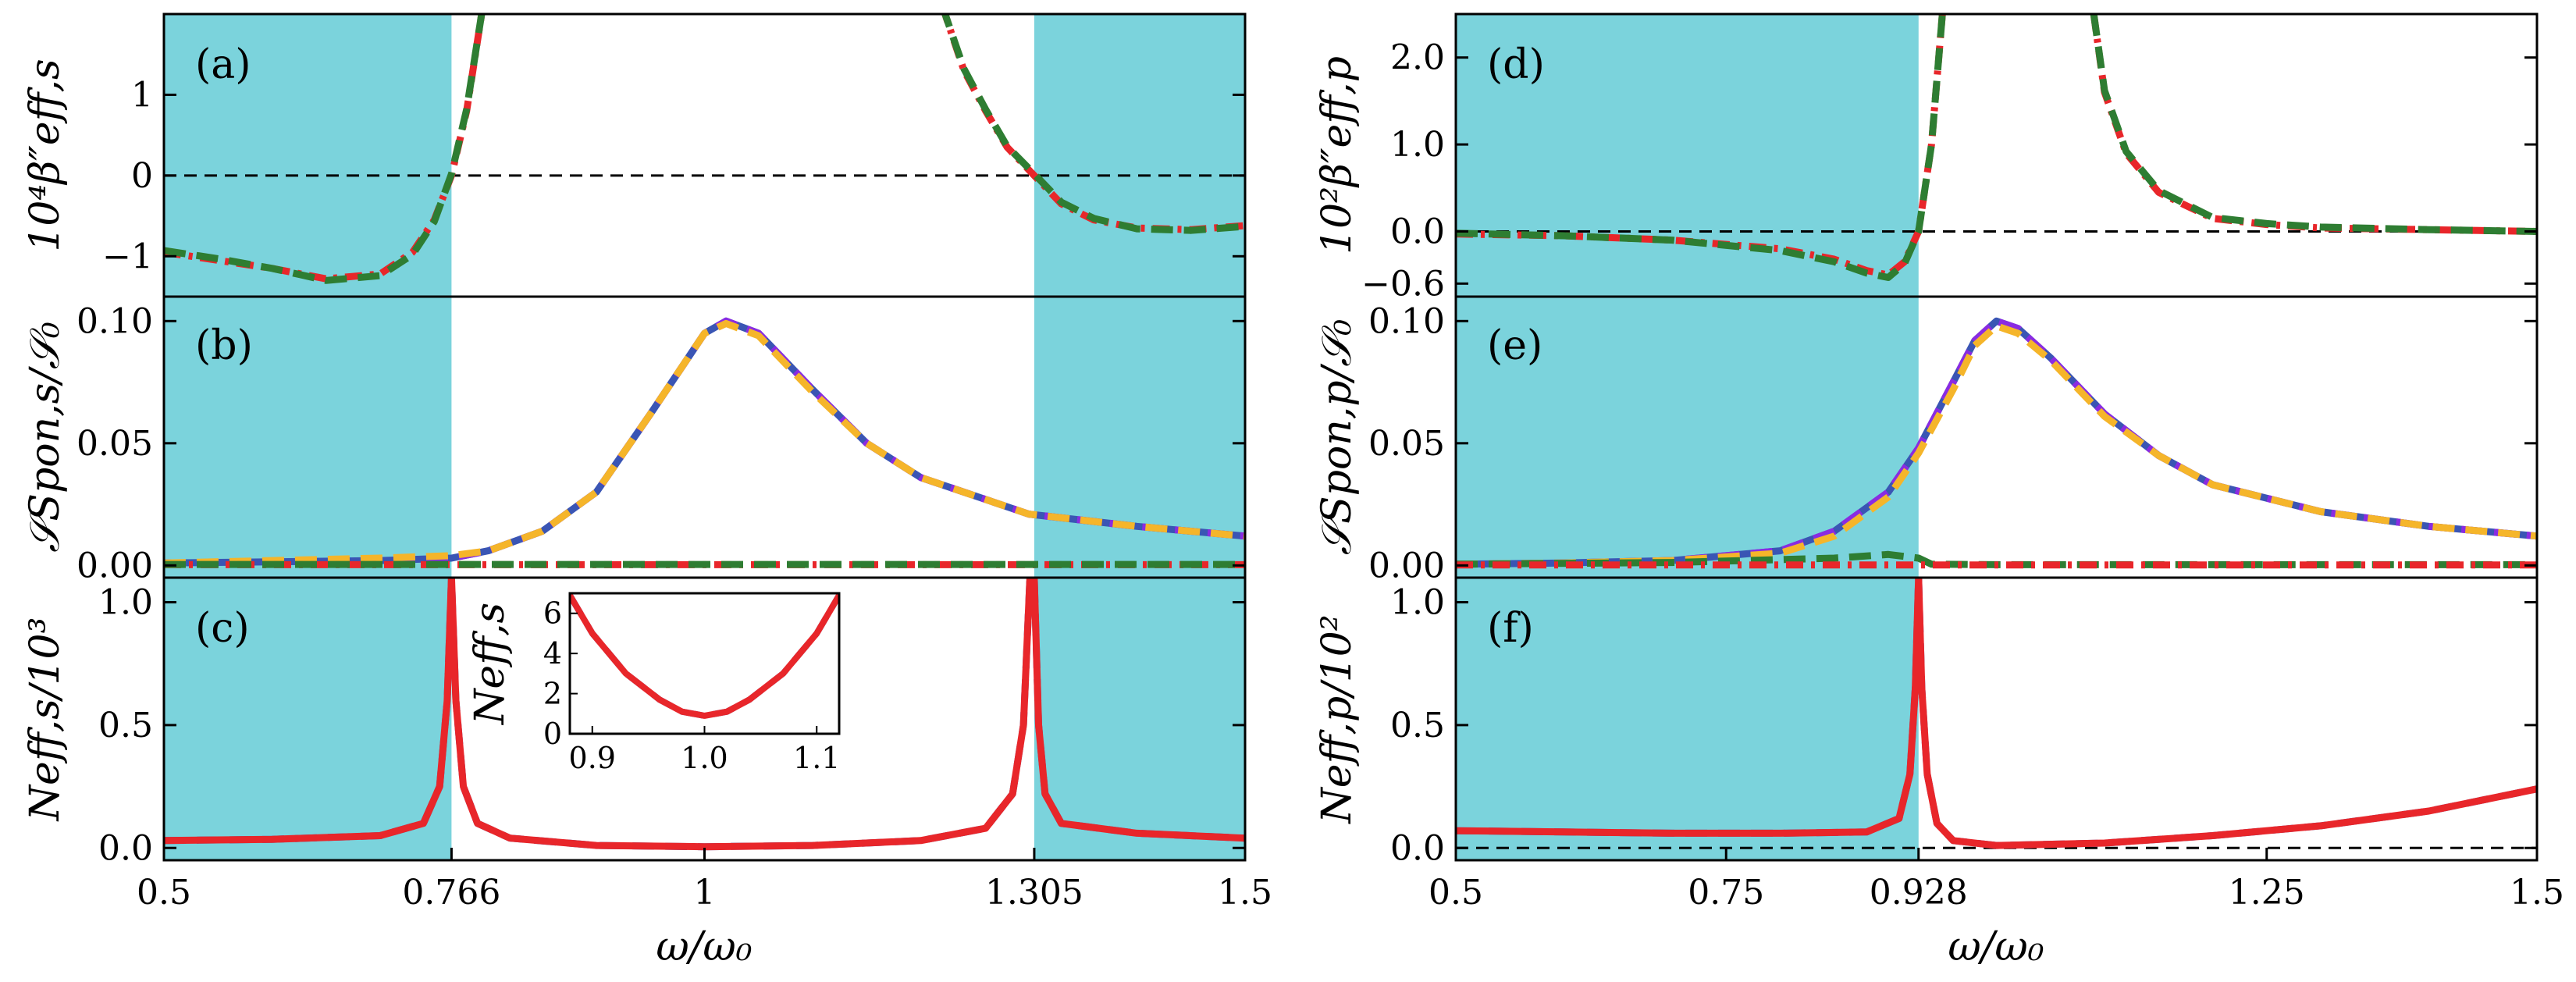  What do you see at coordinates (114, 444) in the screenshot?
I see `panel-b-ytick-label: 0.05` at bounding box center [114, 444].